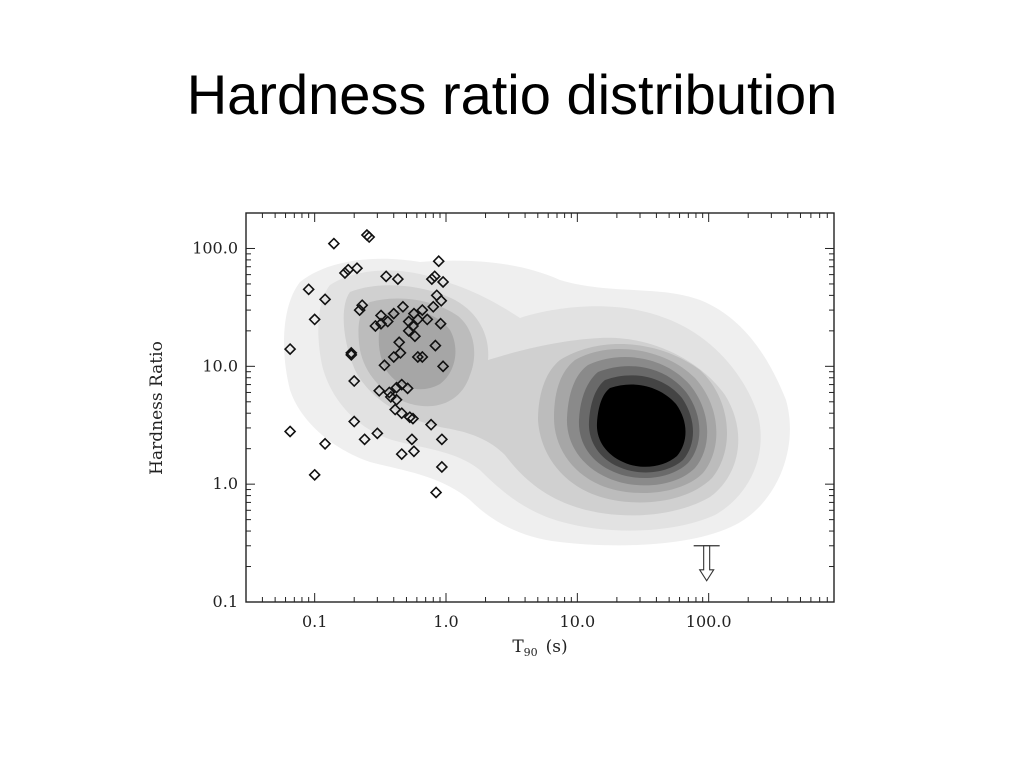 The width and height of the screenshot is (1024, 773). Describe the element at coordinates (225, 601) in the screenshot. I see `y-tick-label: 0.1` at that location.